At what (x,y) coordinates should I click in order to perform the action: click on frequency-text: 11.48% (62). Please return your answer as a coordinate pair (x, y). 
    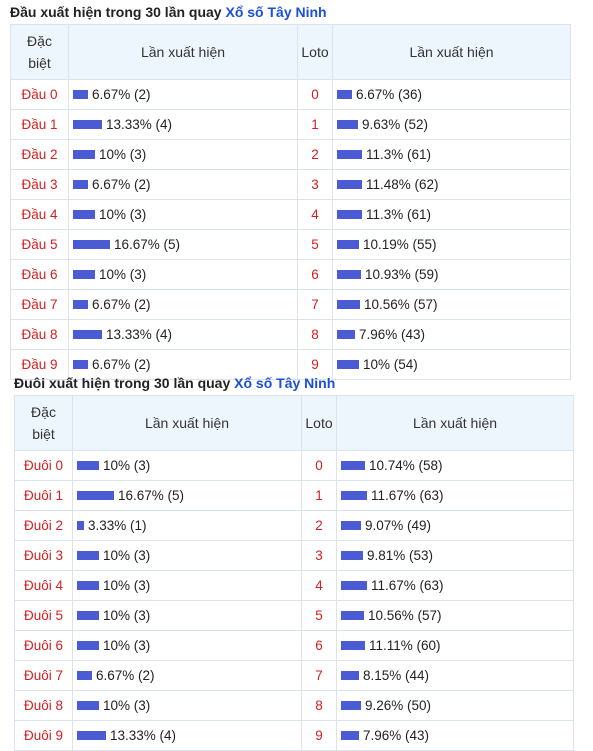
    Looking at the image, I should click on (402, 184).